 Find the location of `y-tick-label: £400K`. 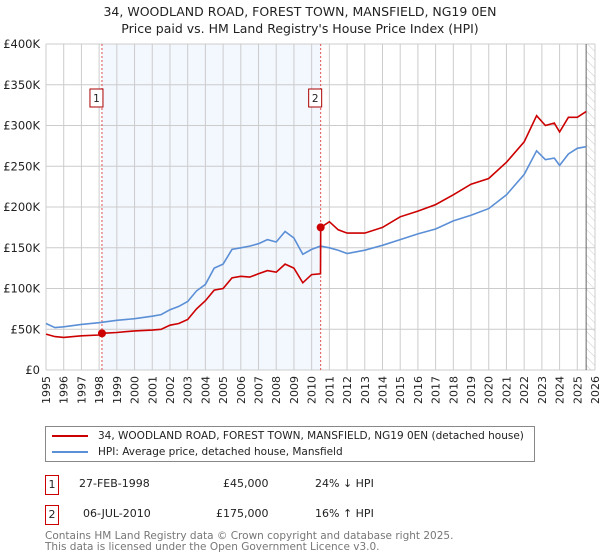

y-tick-label: £400K is located at coordinates (21, 44).